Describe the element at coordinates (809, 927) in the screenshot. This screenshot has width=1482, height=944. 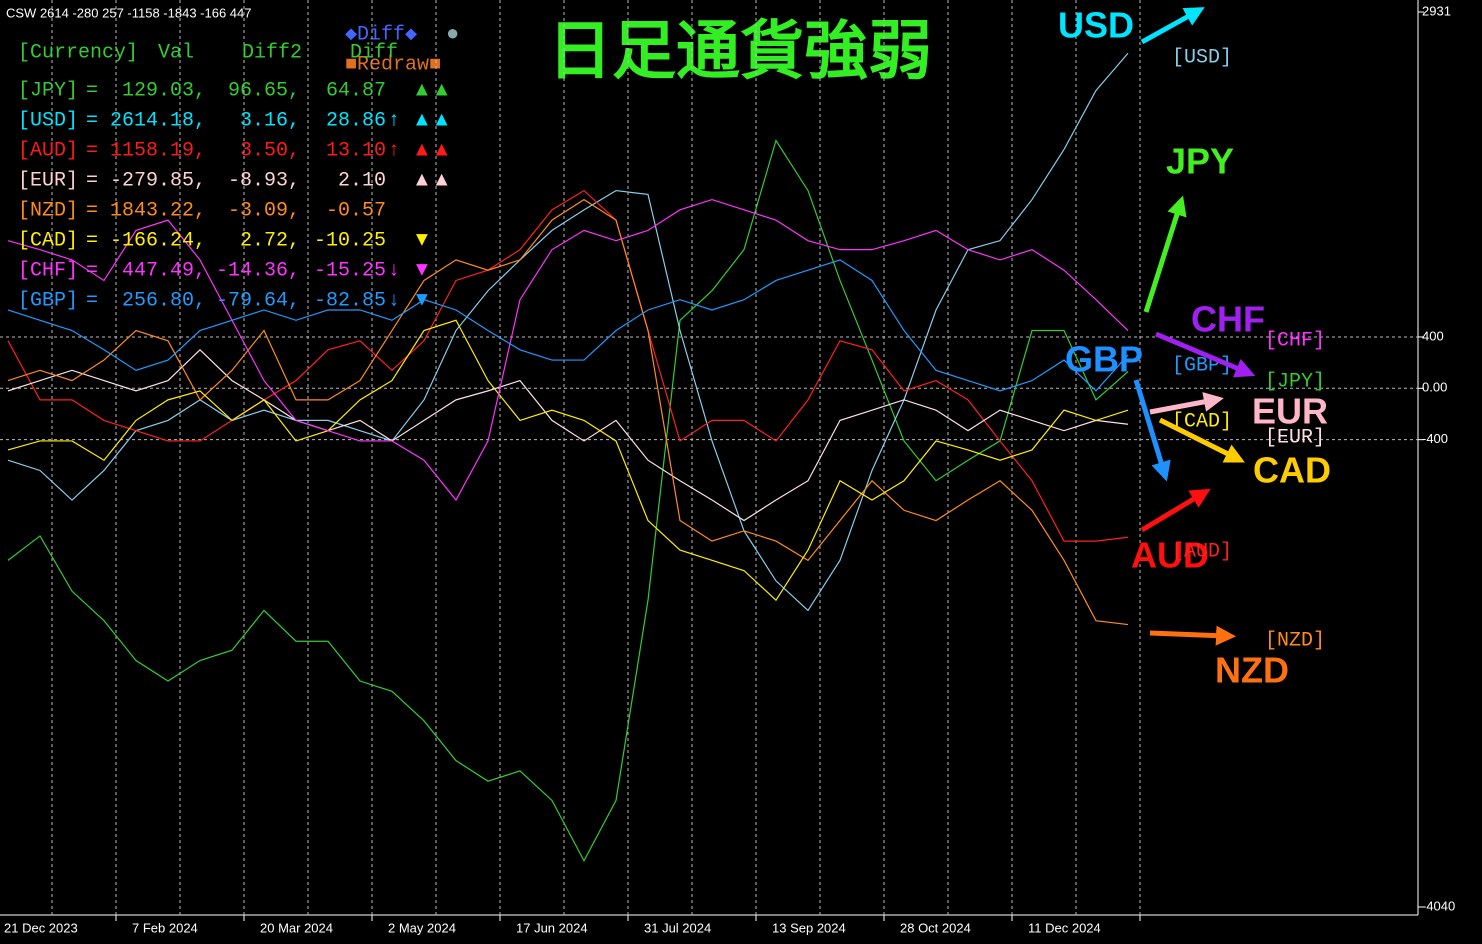
I see `x-tick-label: 13 Sep 2024` at that location.